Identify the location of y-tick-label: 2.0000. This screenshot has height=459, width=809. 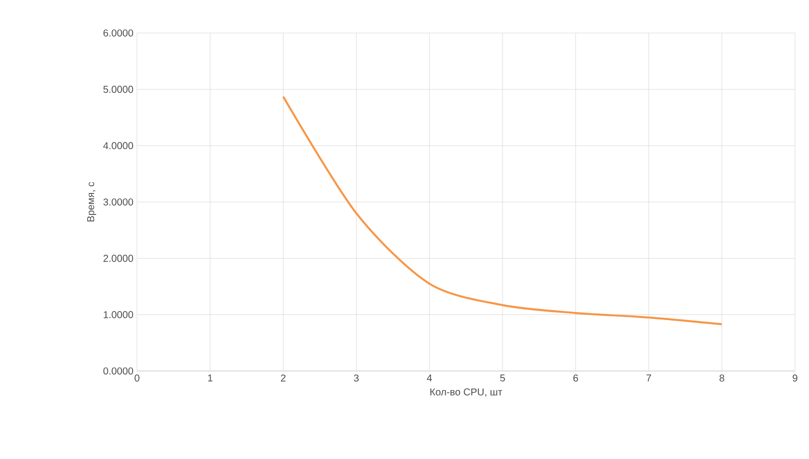
(119, 258).